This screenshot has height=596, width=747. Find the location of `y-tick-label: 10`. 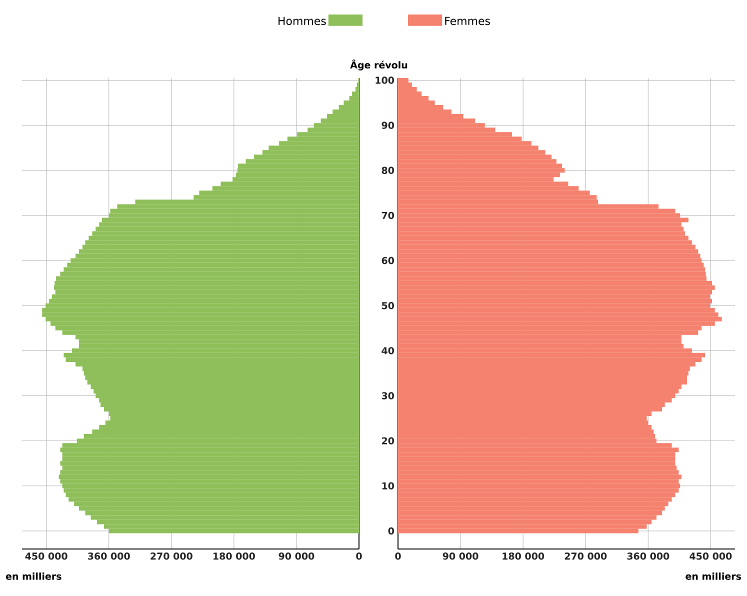

y-tick-label: 10 is located at coordinates (388, 486).